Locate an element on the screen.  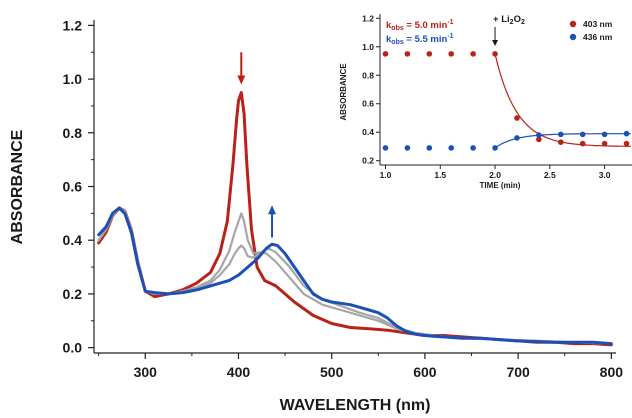
rate-annotation-1: kobs = 5.0 min-1 is located at coordinates (420, 25).